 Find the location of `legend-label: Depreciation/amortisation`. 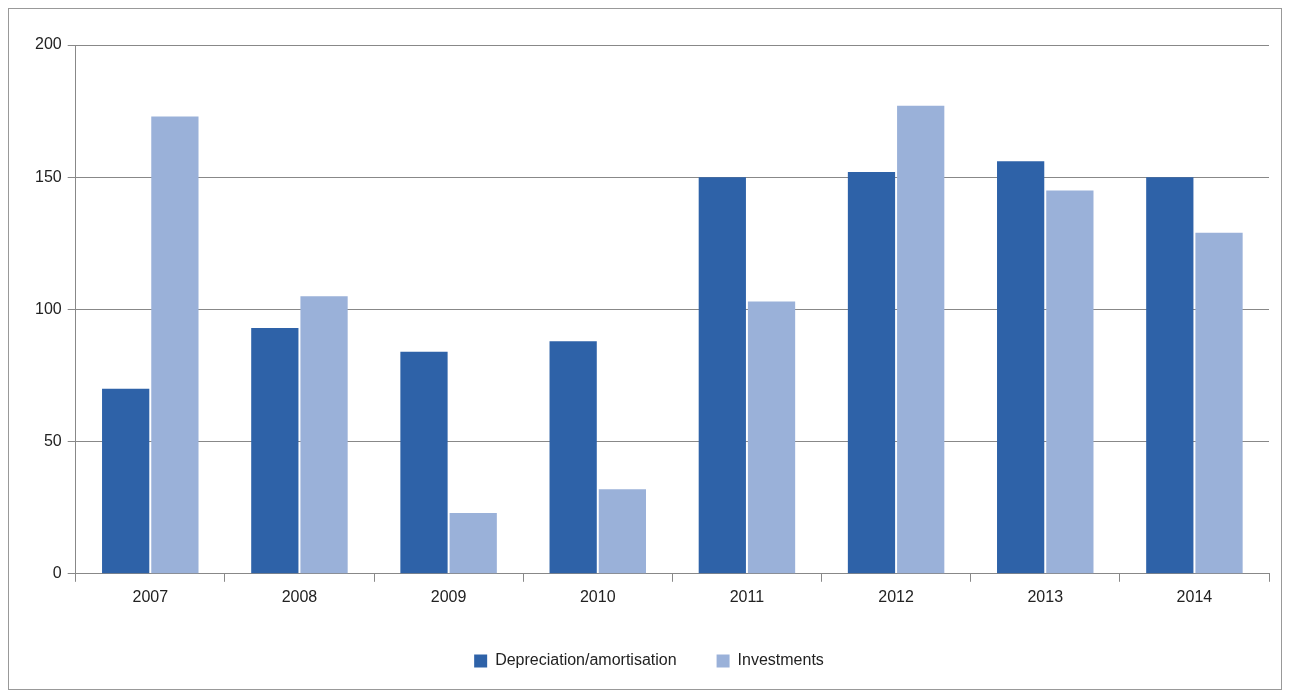

legend-label: Depreciation/amortisation is located at coordinates (586, 660).